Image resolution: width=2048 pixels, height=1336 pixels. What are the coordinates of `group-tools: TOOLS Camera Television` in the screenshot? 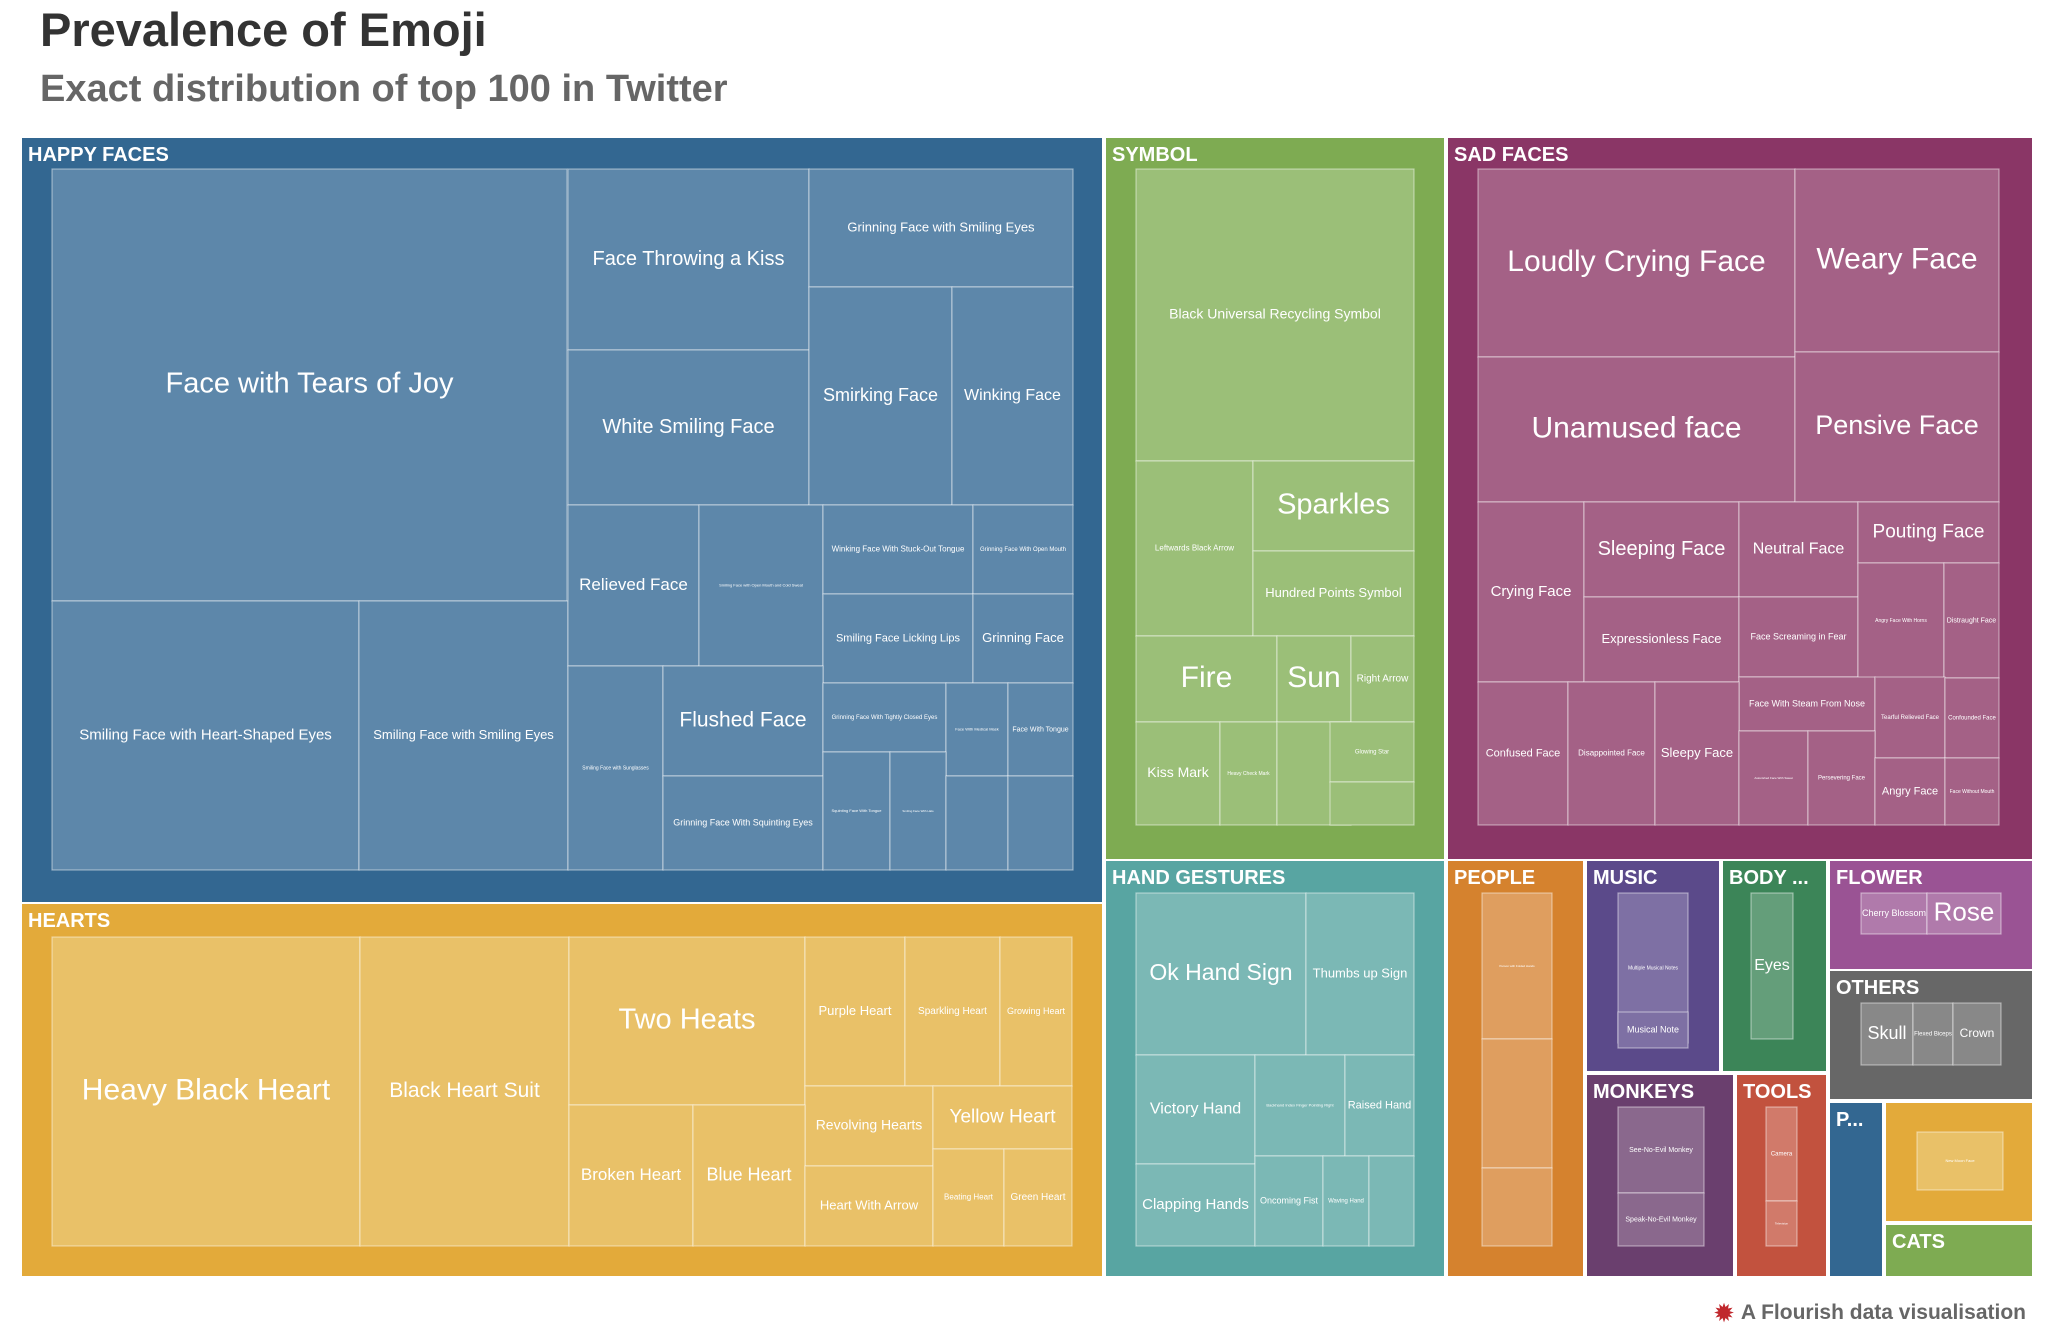 It's located at (1781, 1175).